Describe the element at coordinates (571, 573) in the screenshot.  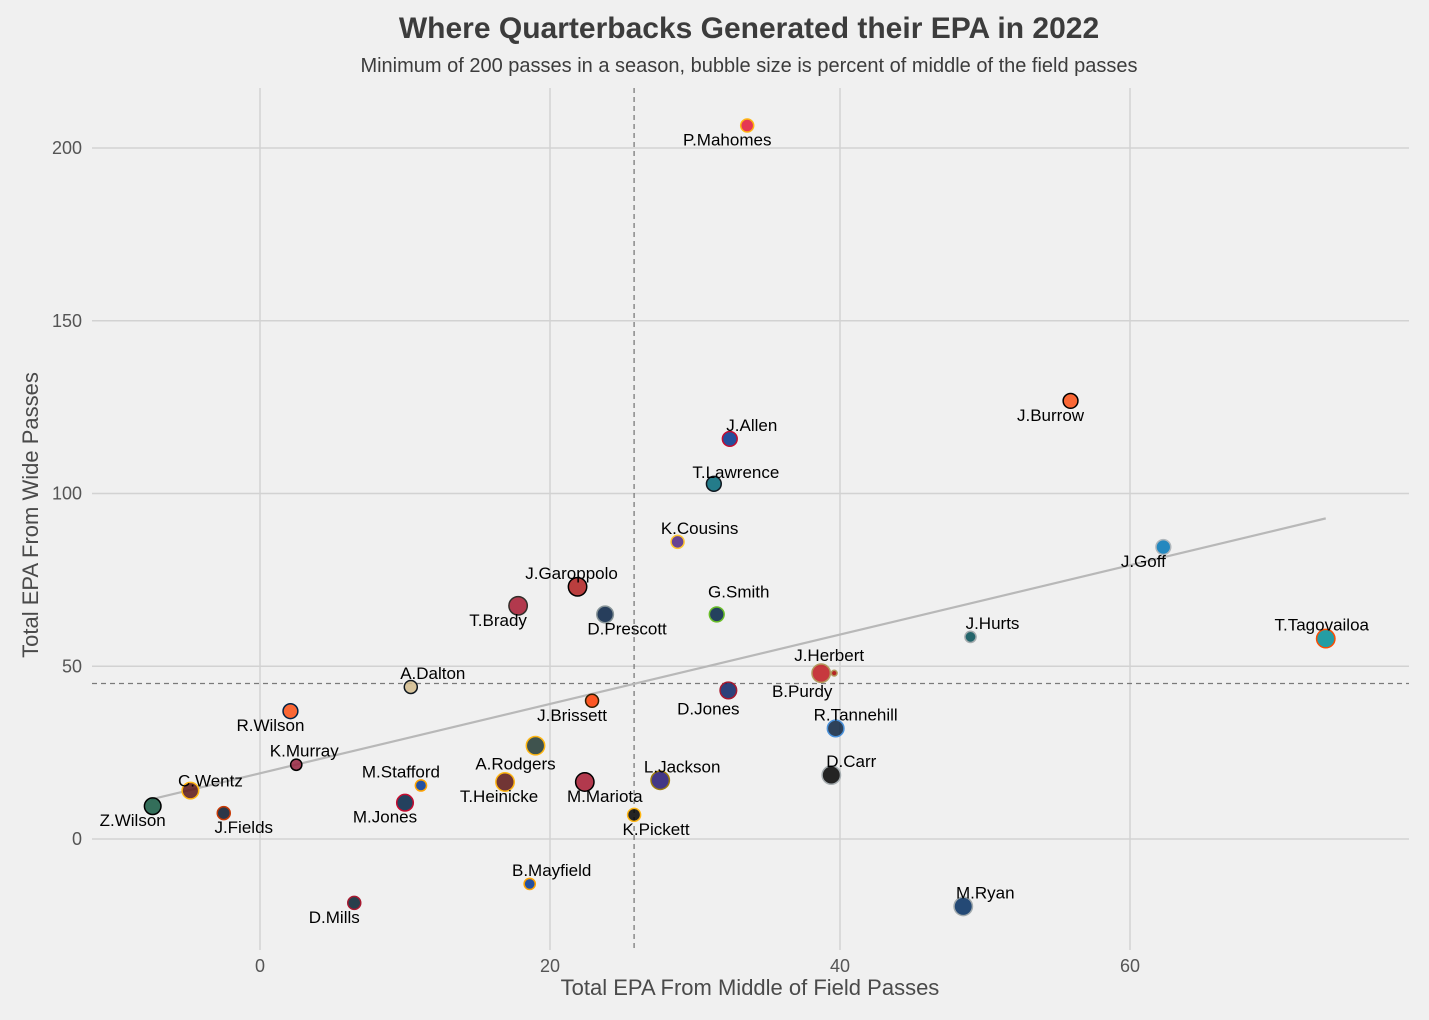
I see `point-label-j-garoppolo: J.Garoppolo` at that location.